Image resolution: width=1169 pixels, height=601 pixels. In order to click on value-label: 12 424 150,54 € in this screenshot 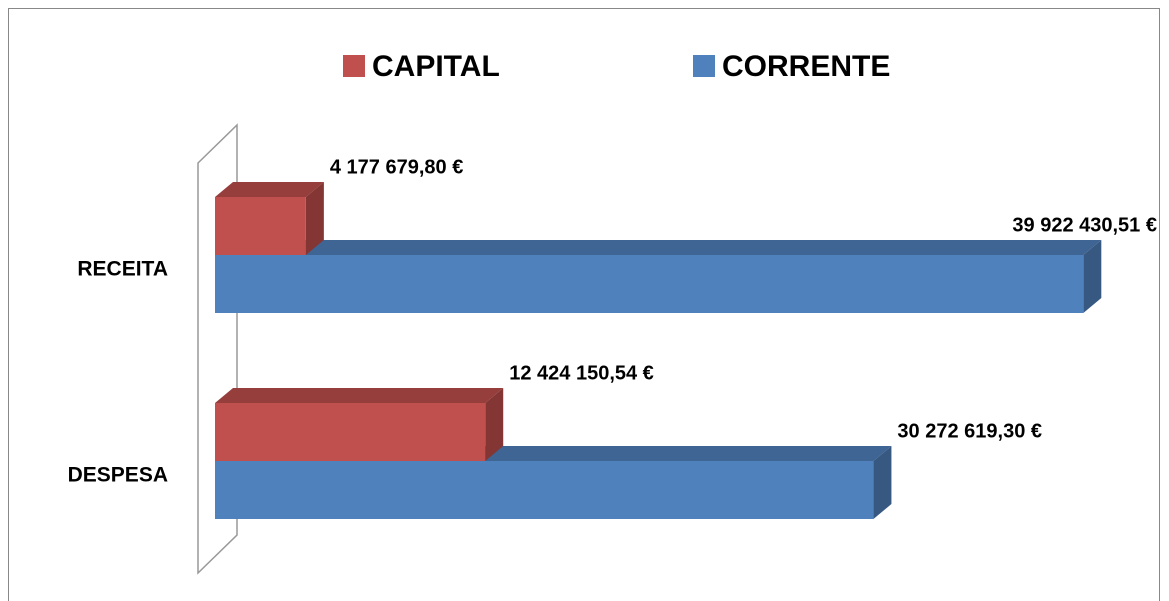, I will do `click(581, 373)`.